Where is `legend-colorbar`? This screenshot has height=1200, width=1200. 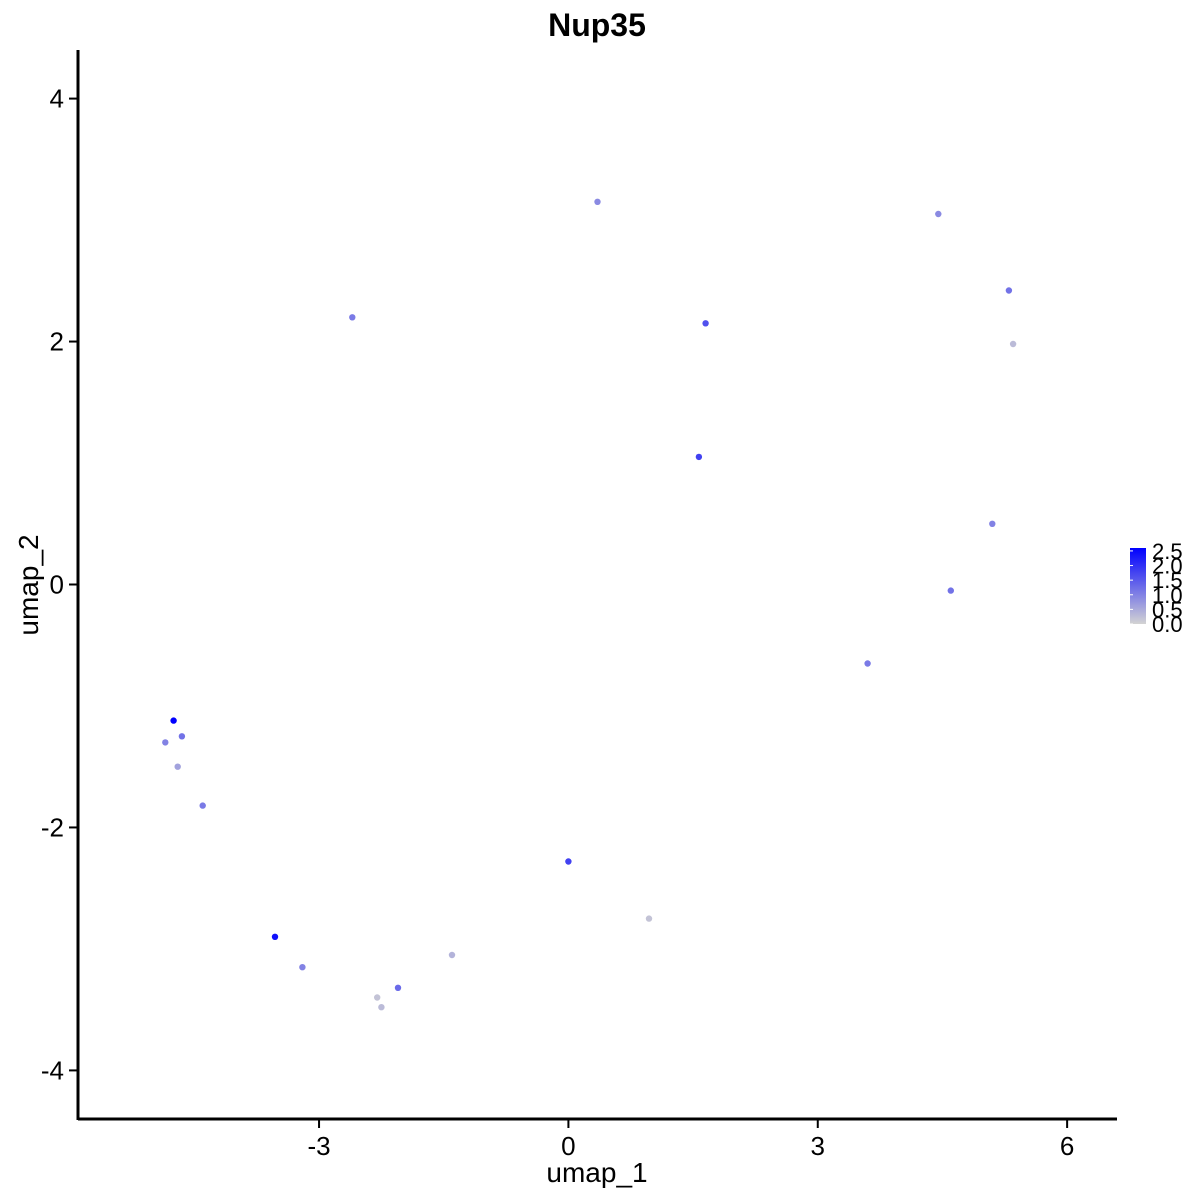
legend-colorbar is located at coordinates (1138, 586).